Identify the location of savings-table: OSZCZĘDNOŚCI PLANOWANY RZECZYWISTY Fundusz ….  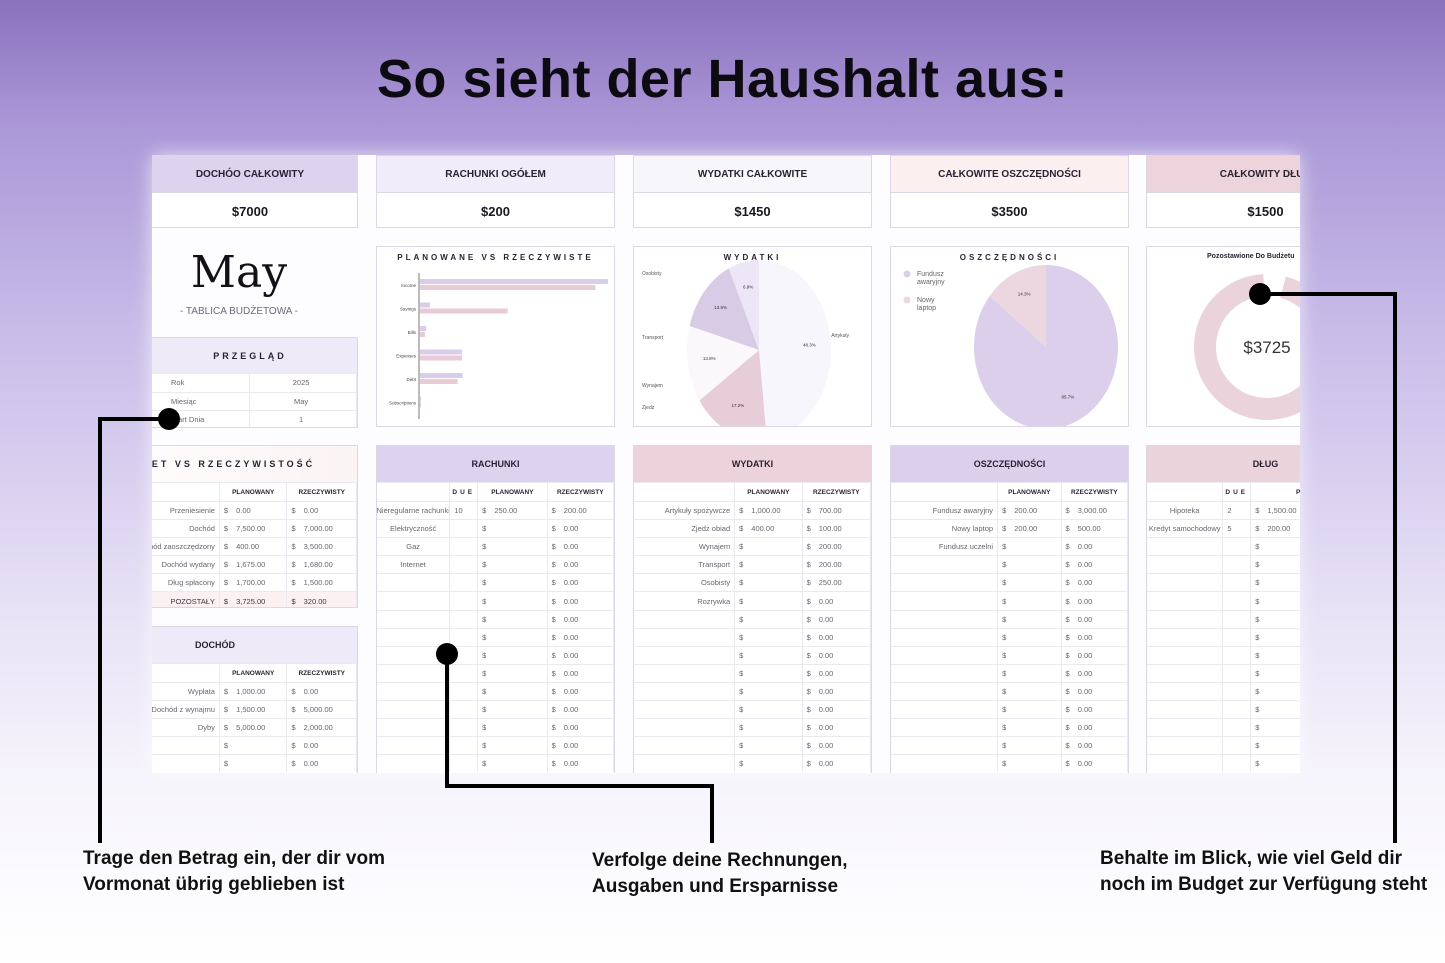
(1009, 609).